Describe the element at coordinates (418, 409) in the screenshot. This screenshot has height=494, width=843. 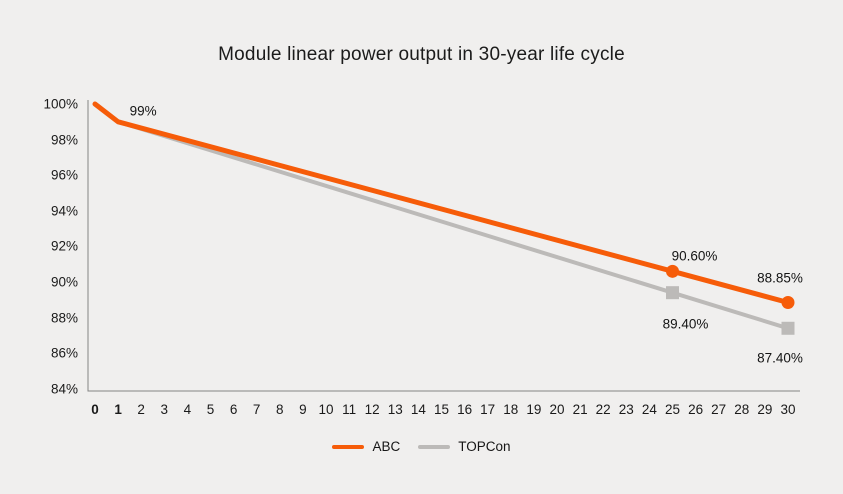
I see `x-tick-label: 14` at that location.